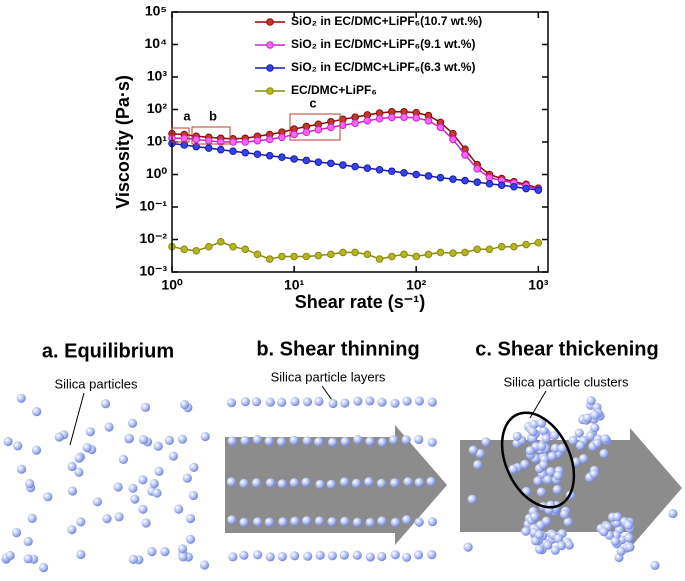 The height and width of the screenshot is (581, 685). I want to click on panel-label: Silica particle clusters, so click(566, 381).